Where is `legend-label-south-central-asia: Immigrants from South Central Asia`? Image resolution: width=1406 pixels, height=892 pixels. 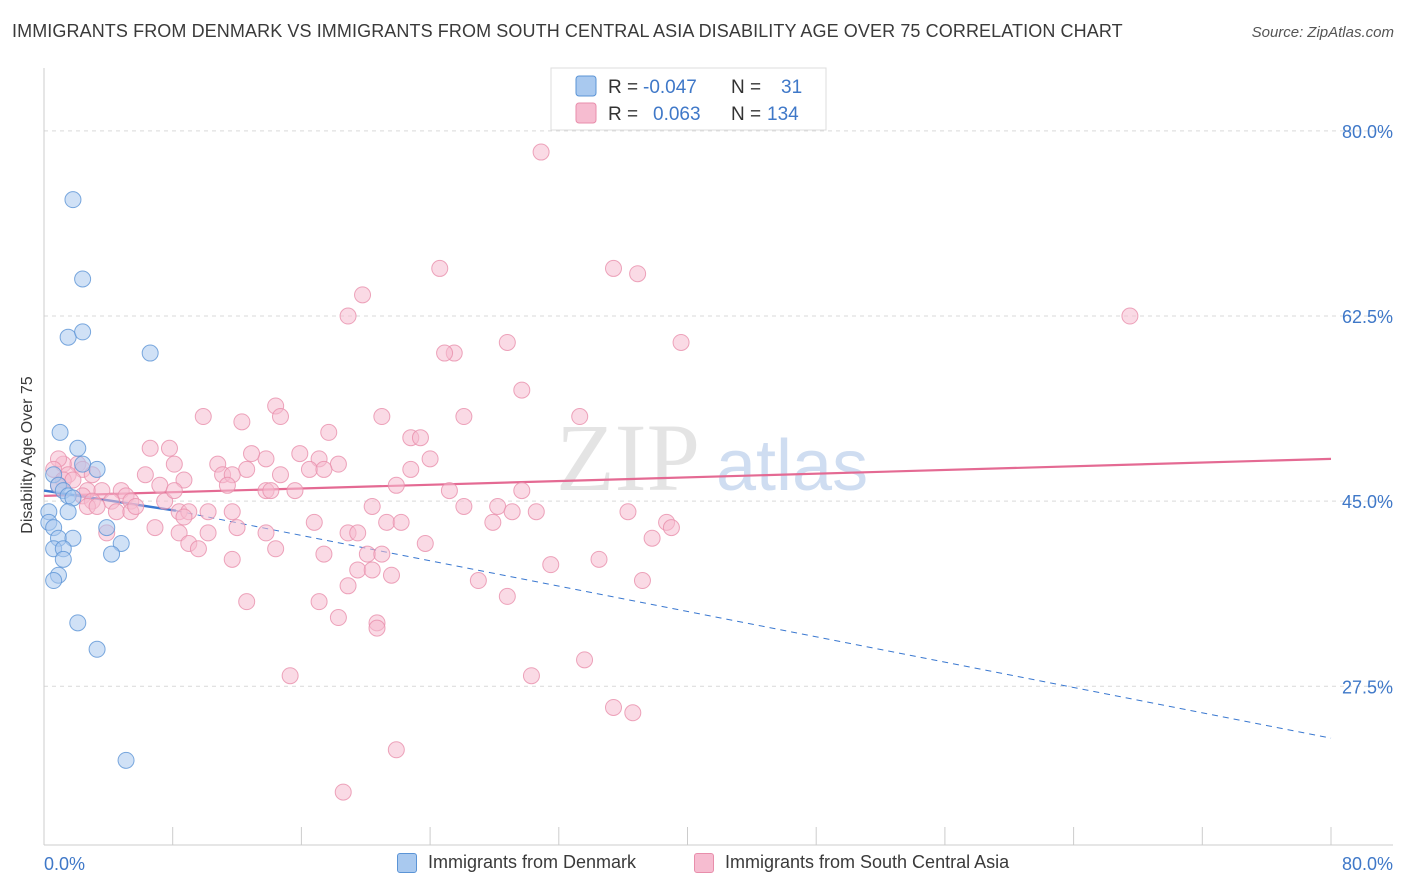
legend-label-south-central-asia: Immigrants from South Central Asia is located at coordinates (867, 862).